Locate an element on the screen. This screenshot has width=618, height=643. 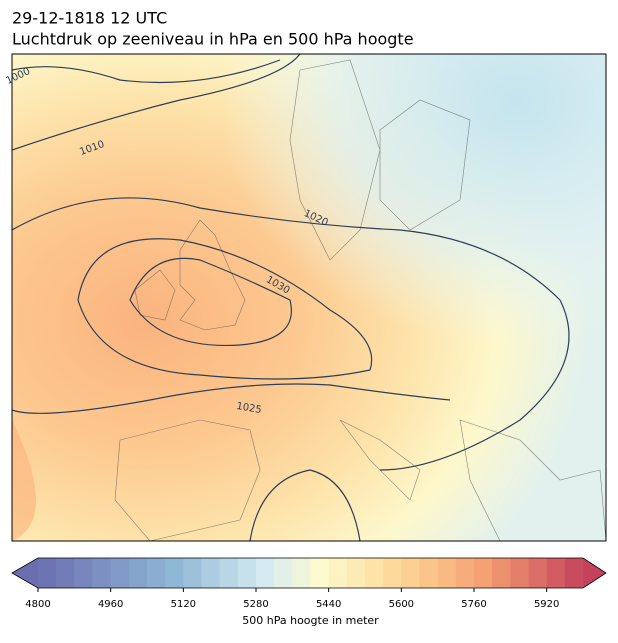
colorbar-tick-label: 5920 is located at coordinates (546, 604).